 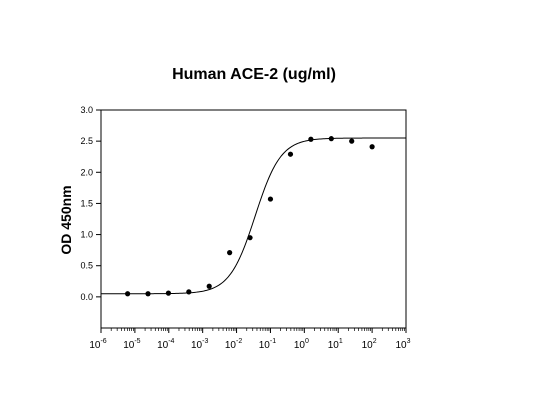 I want to click on x-tick-label: 10⁻⁴, so click(x=165, y=344).